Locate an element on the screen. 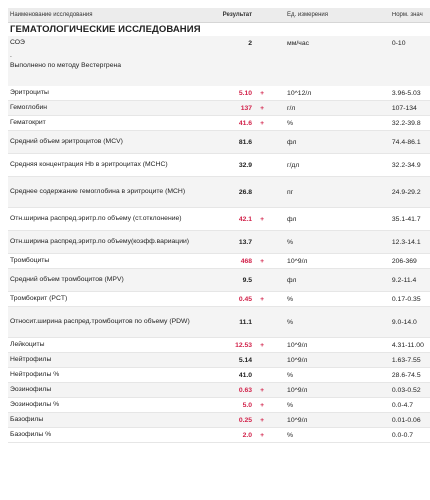  row-result: 12.53 is located at coordinates (244, 345).